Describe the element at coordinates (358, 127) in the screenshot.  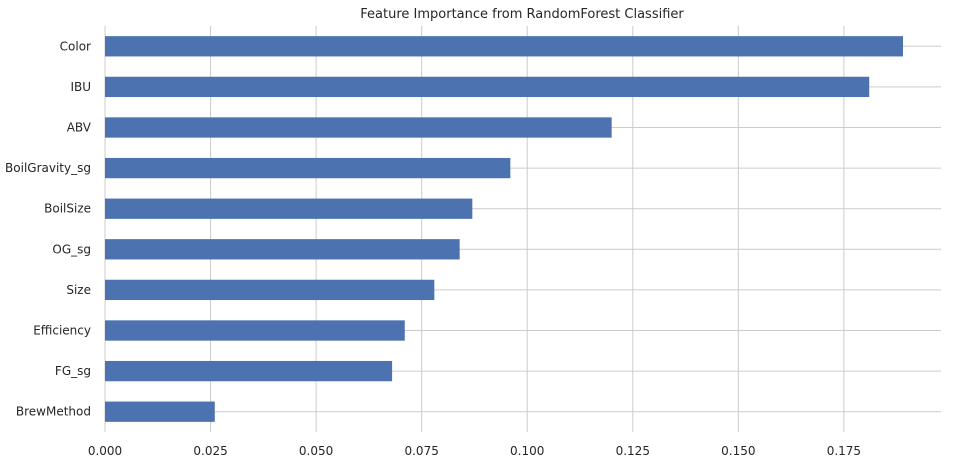
I see `bar-abv` at that location.